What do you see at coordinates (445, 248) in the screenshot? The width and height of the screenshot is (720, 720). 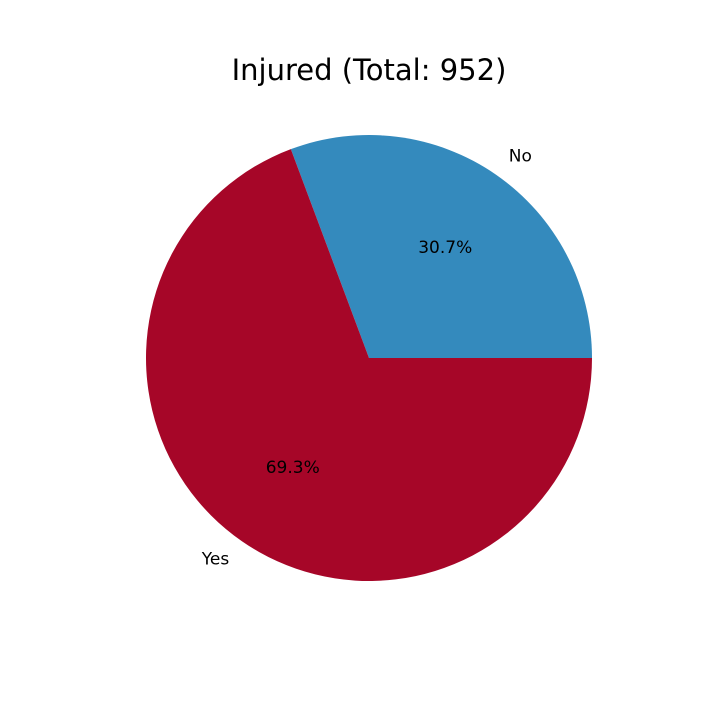 I see `slice-percent-no: 30.7%` at bounding box center [445, 248].